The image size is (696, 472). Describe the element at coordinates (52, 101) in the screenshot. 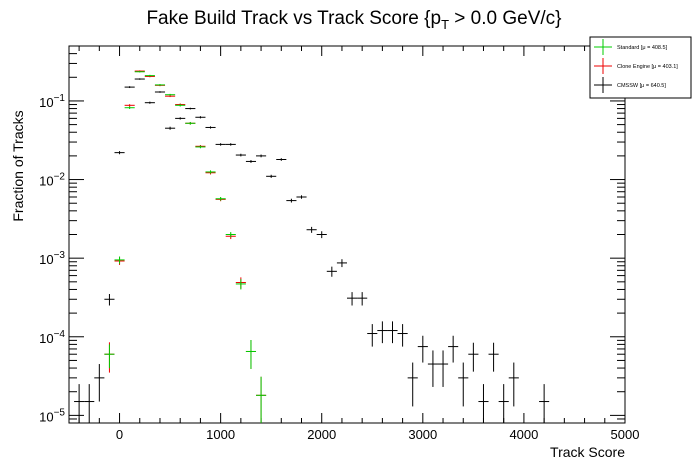

I see `y-tick-label: 10⁻¹` at that location.